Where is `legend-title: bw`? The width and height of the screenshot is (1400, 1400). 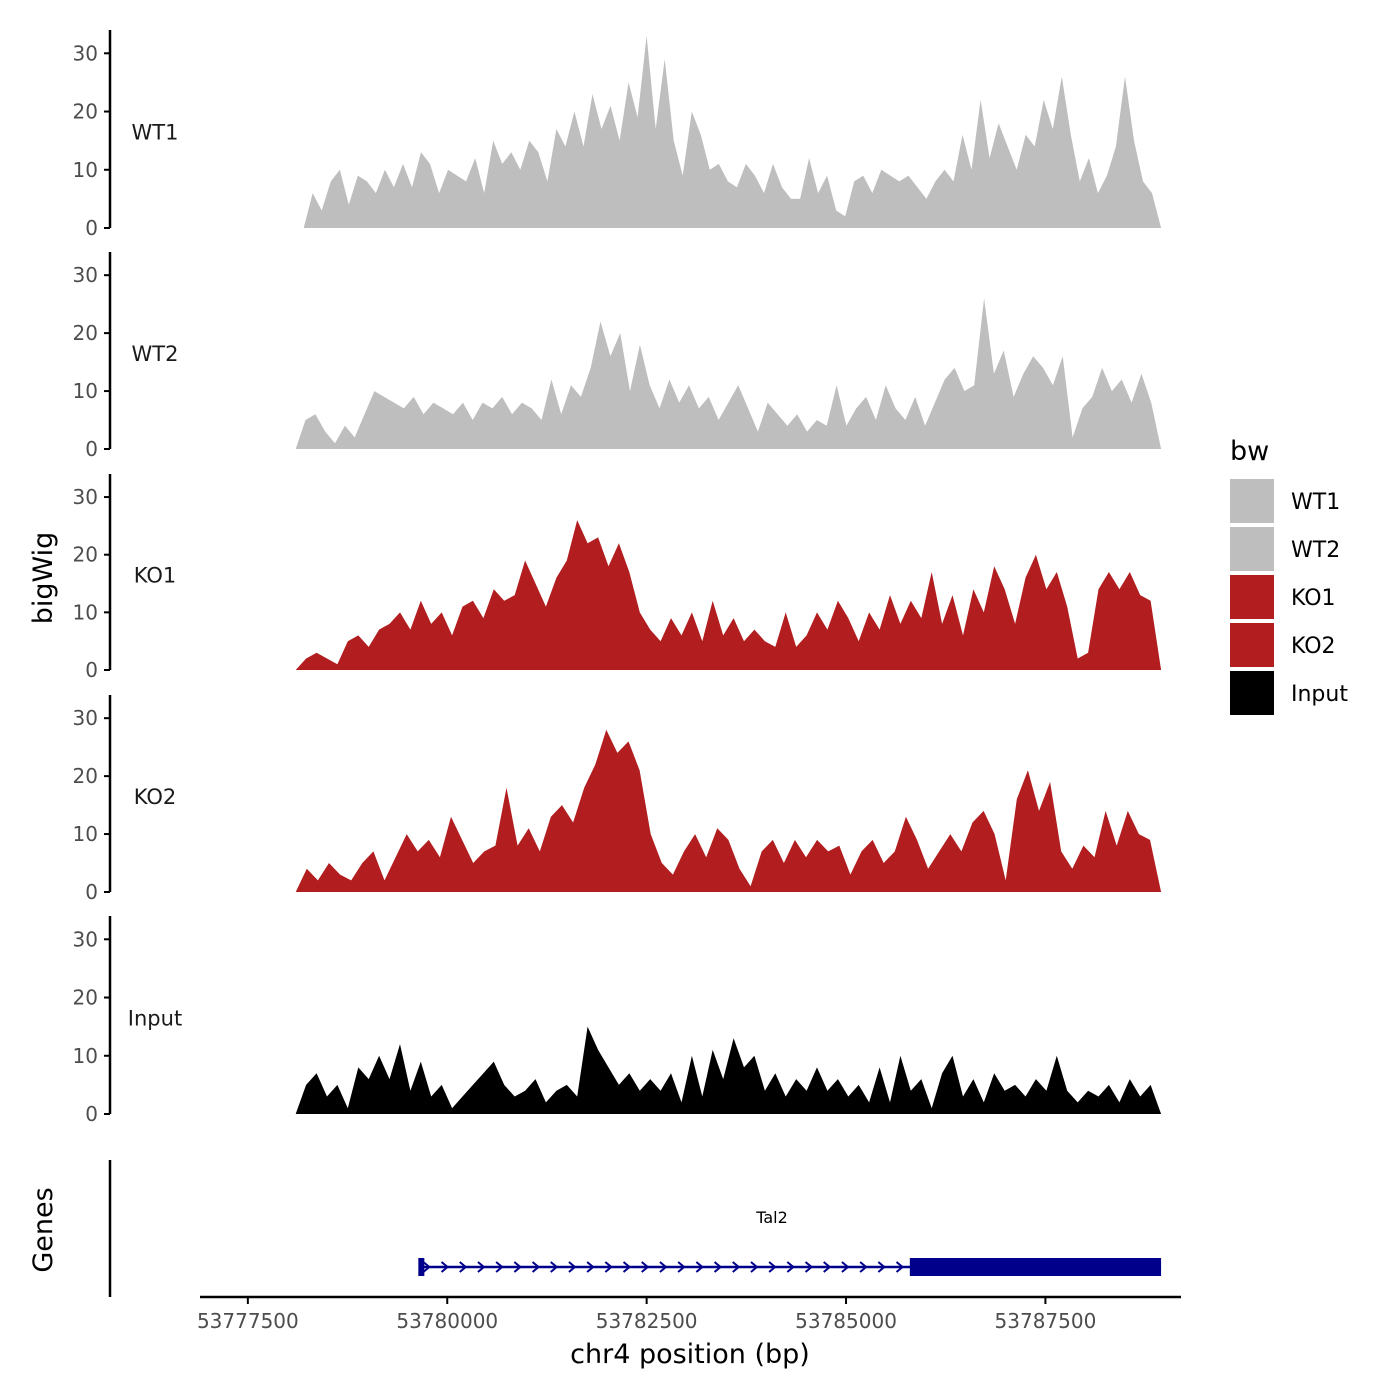 legend-title: bw is located at coordinates (1249, 451).